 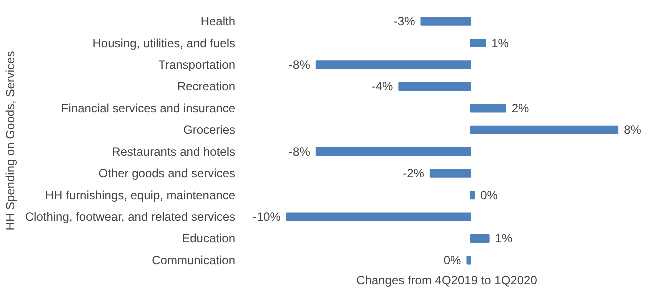 What do you see at coordinates (197, 65) in the screenshot?
I see `y-tick-label: Transportation` at bounding box center [197, 65].